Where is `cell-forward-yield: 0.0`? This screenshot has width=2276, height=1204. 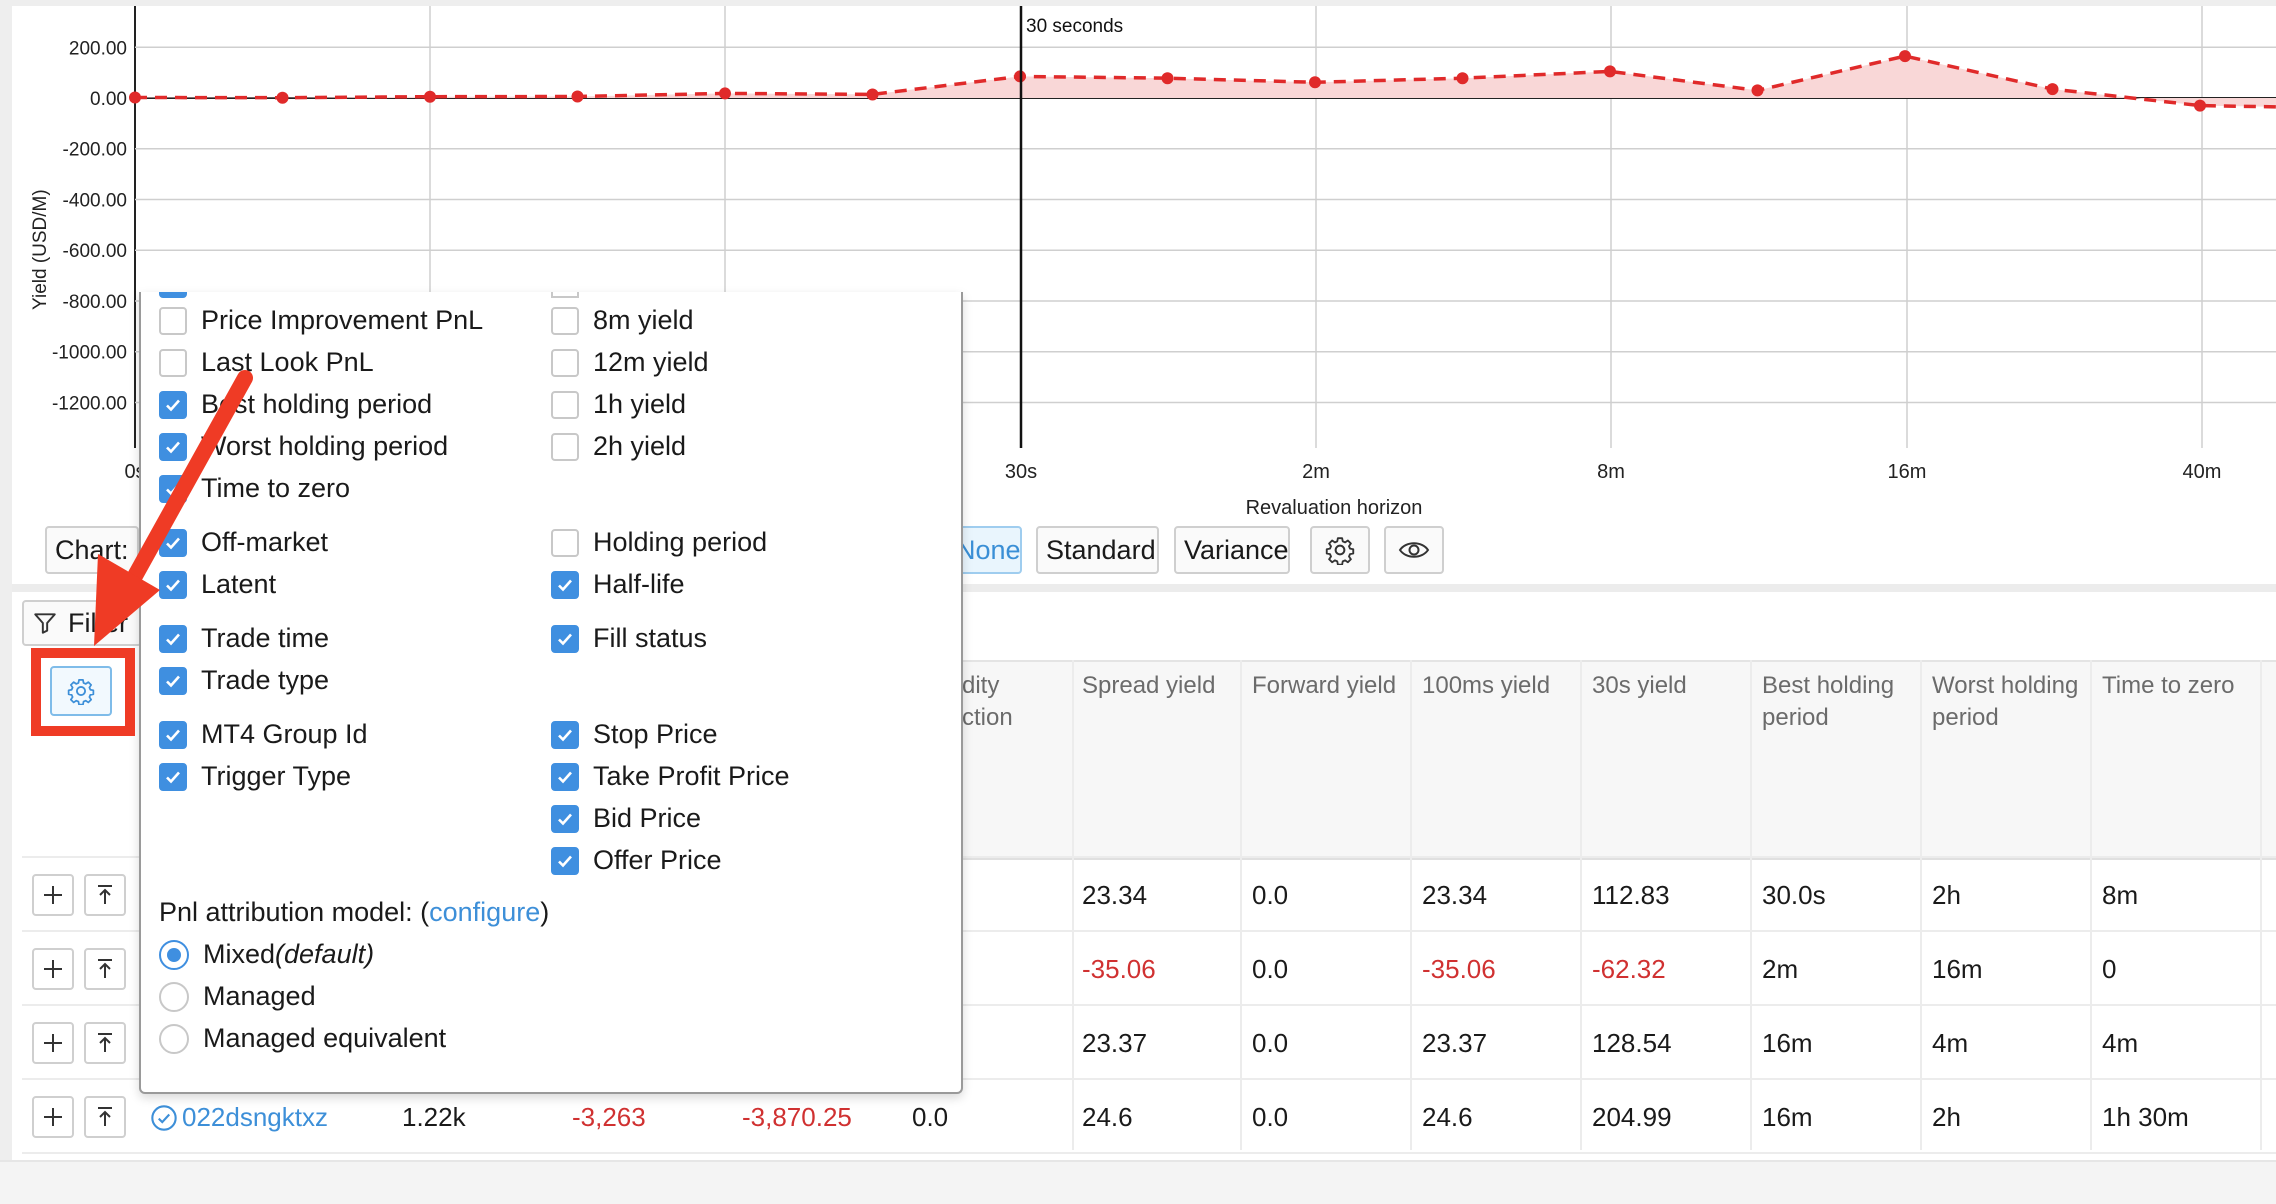
cell-forward-yield: 0.0 is located at coordinates (1270, 1117).